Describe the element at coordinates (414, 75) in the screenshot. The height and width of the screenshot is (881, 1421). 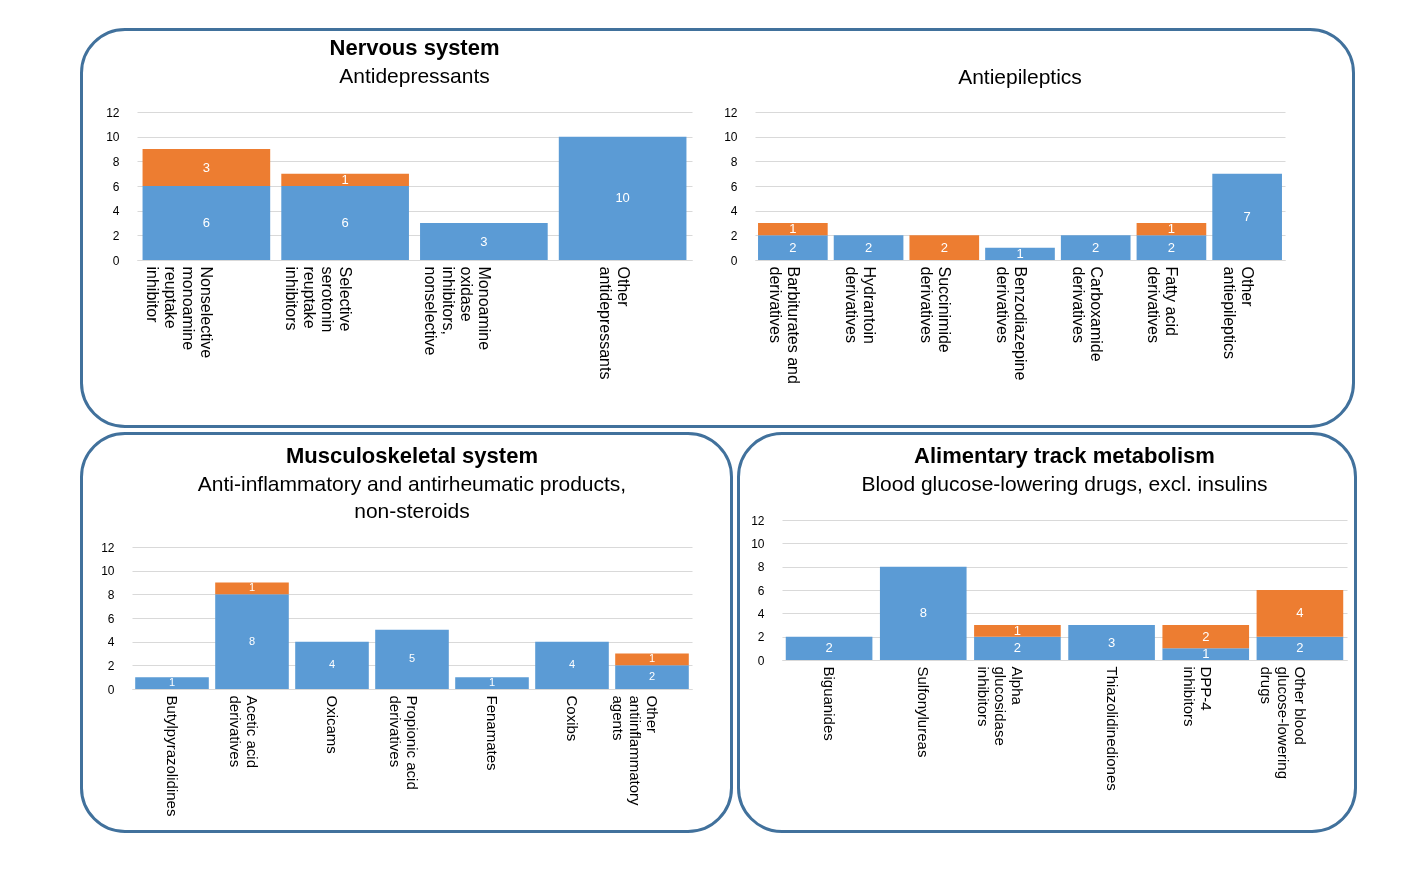
I see `chart-subtitle: Antidepressants` at that location.